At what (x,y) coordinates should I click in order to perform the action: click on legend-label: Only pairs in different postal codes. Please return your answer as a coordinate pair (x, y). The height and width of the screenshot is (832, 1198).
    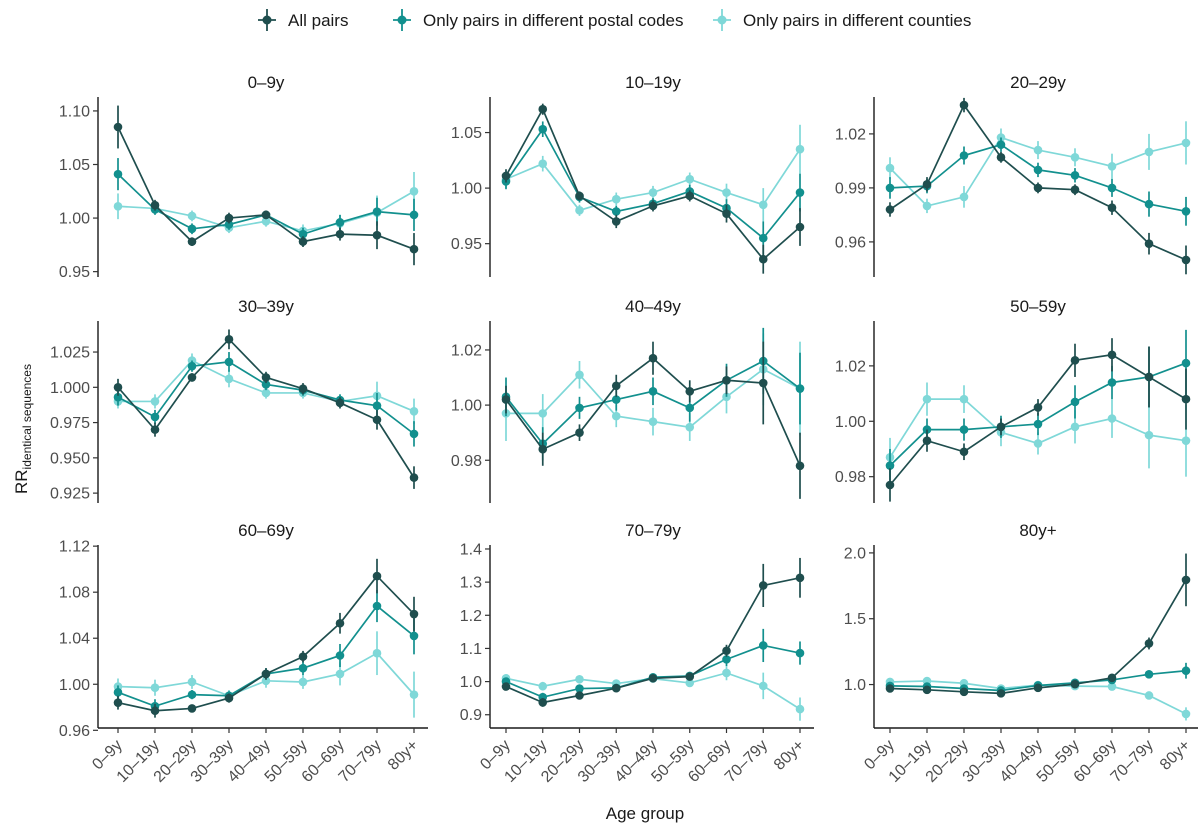
    Looking at the image, I should click on (553, 20).